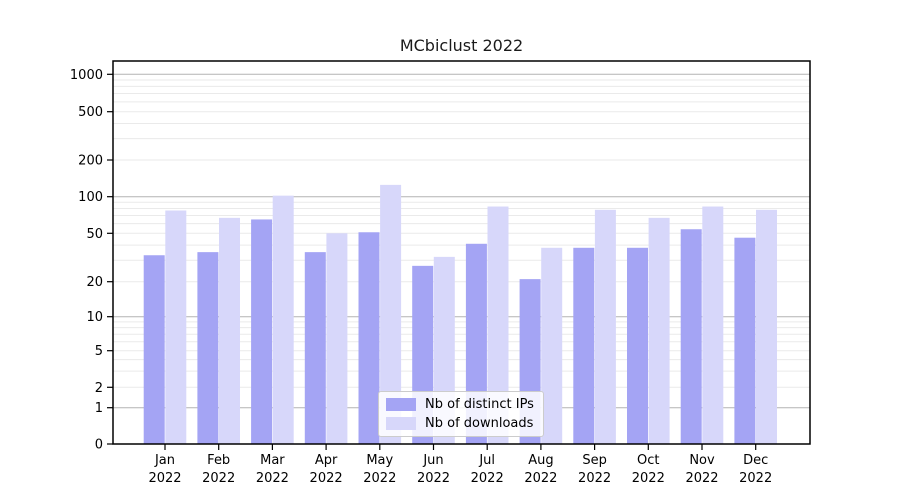 The image size is (900, 500). I want to click on x-tick-label-month: Feb, so click(218, 460).